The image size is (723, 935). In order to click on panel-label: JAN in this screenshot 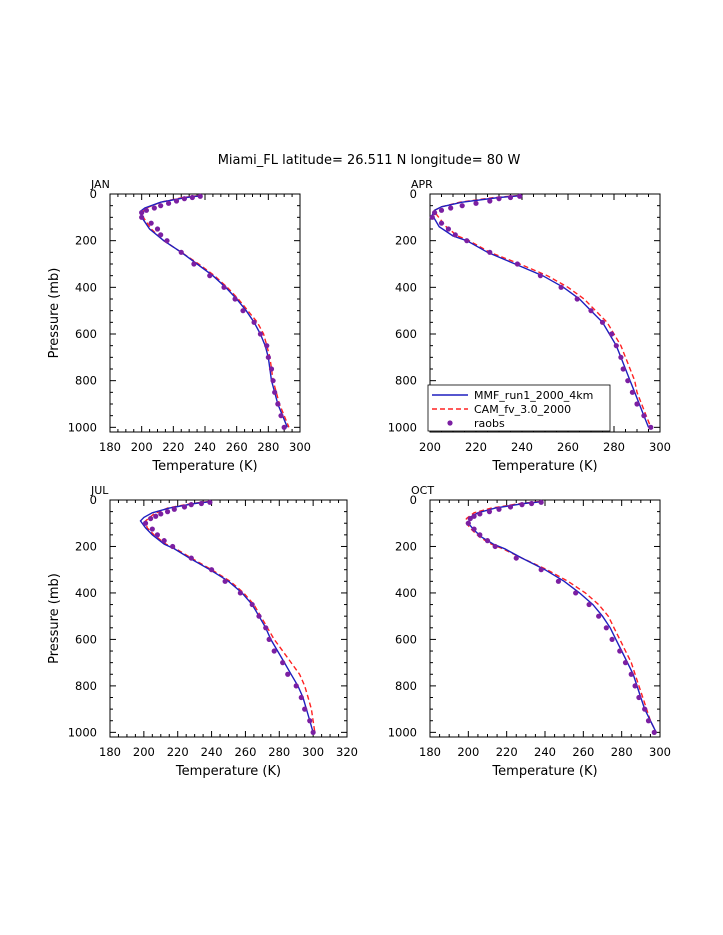, I will do `click(100, 184)`.